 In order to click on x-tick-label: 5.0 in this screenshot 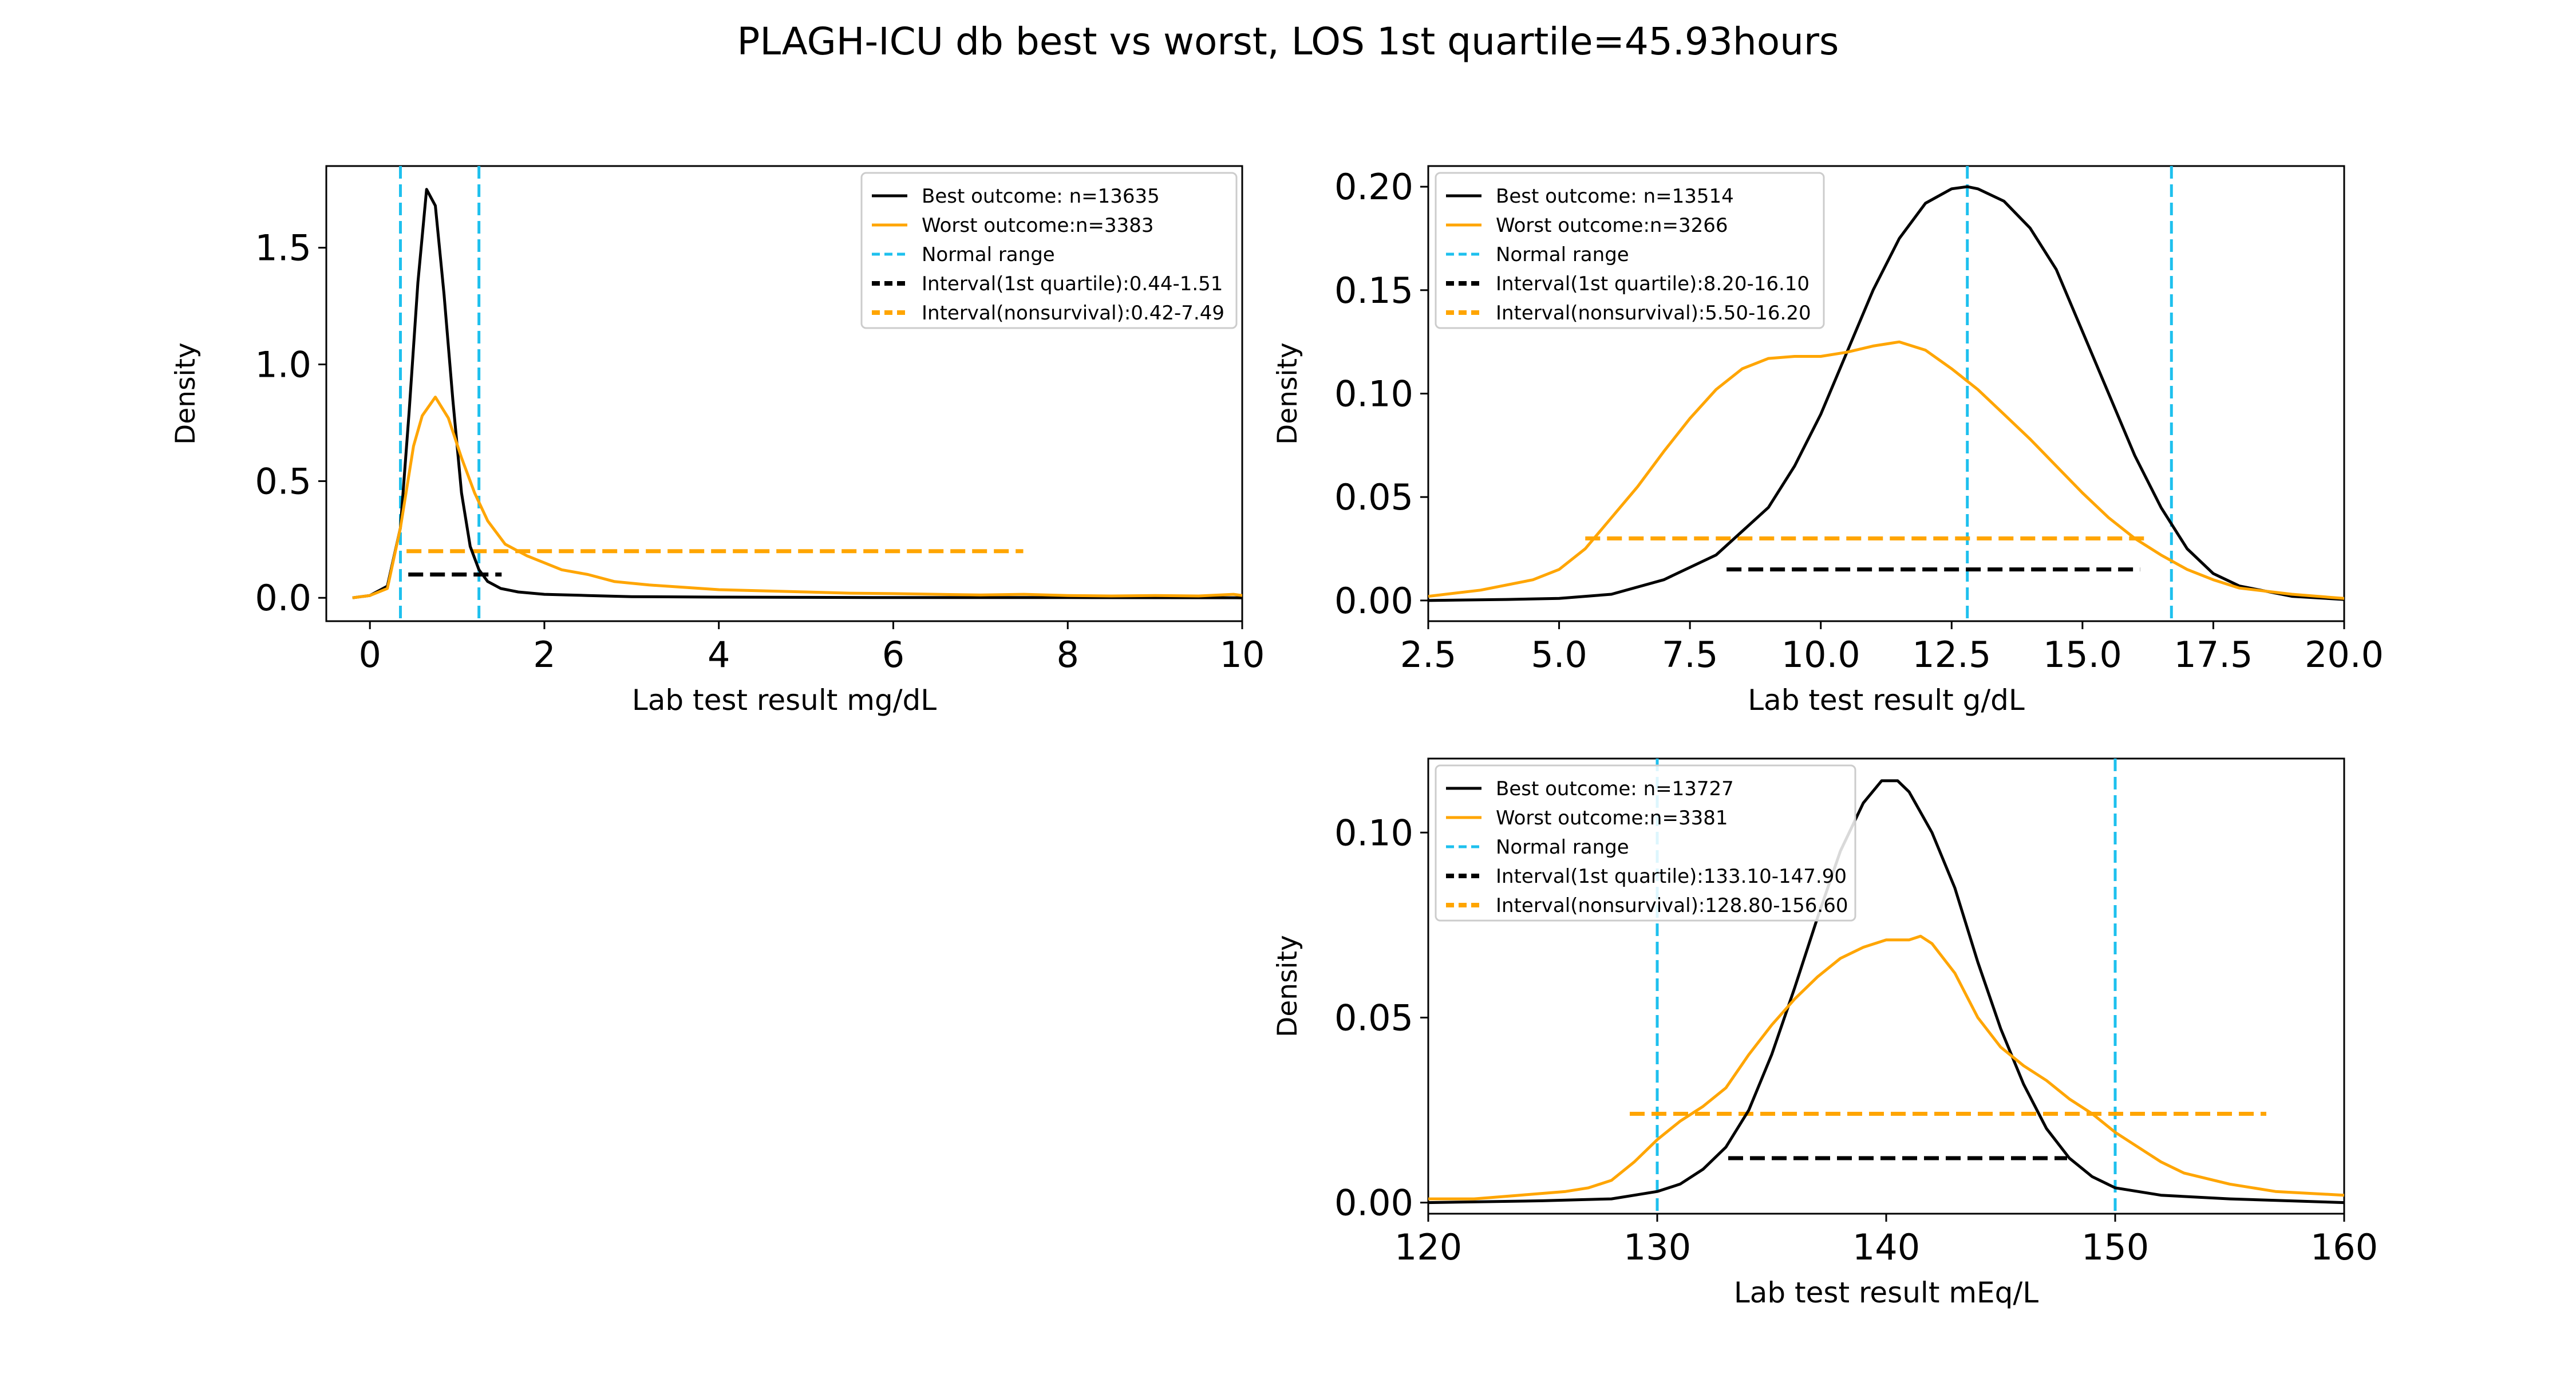, I will do `click(1559, 655)`.